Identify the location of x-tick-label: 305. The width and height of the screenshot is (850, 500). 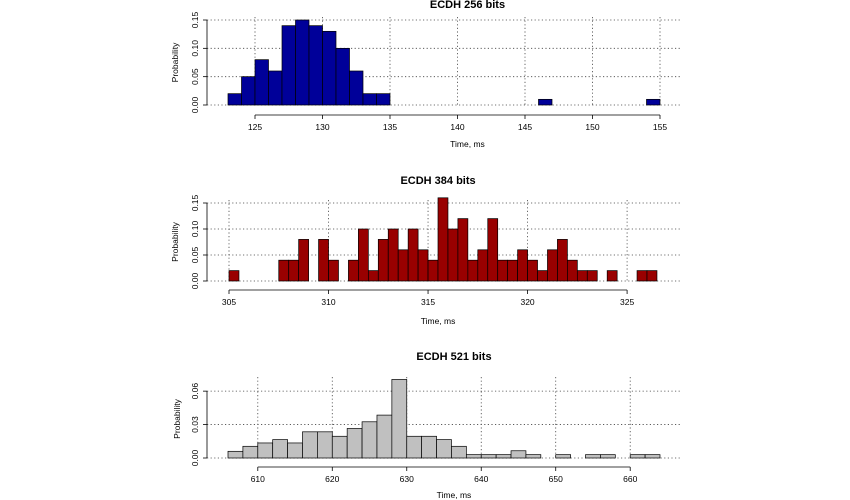
(229, 302).